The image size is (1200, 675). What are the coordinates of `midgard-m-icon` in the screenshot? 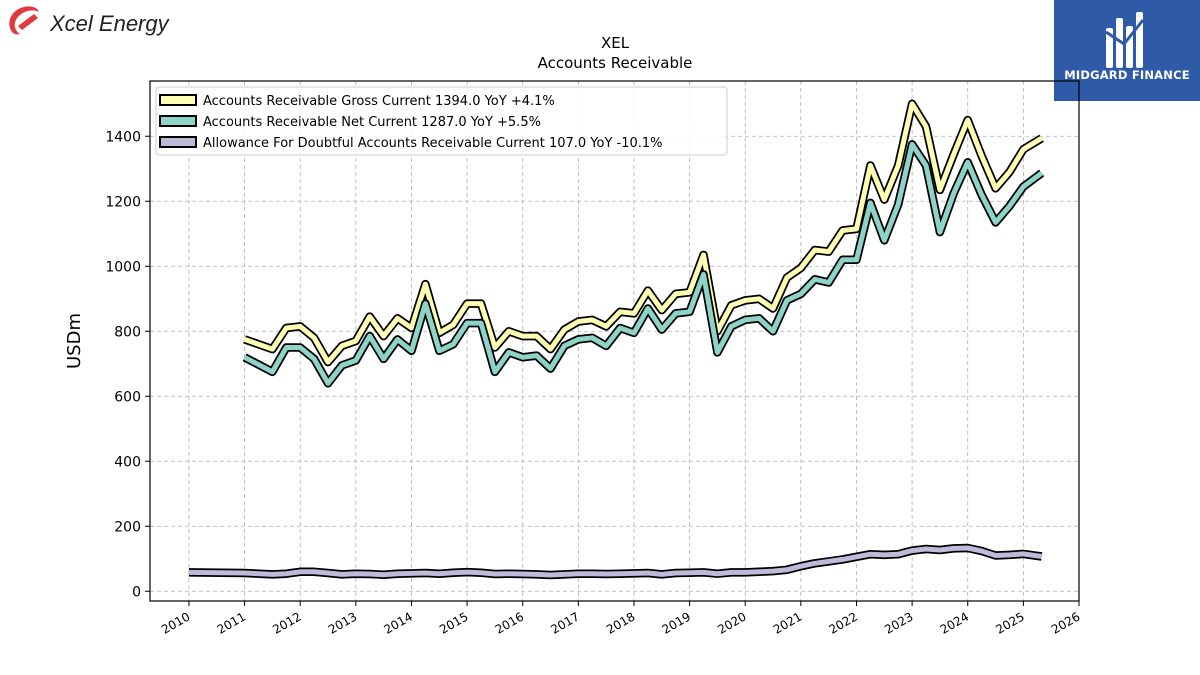 It's located at (1125, 40).